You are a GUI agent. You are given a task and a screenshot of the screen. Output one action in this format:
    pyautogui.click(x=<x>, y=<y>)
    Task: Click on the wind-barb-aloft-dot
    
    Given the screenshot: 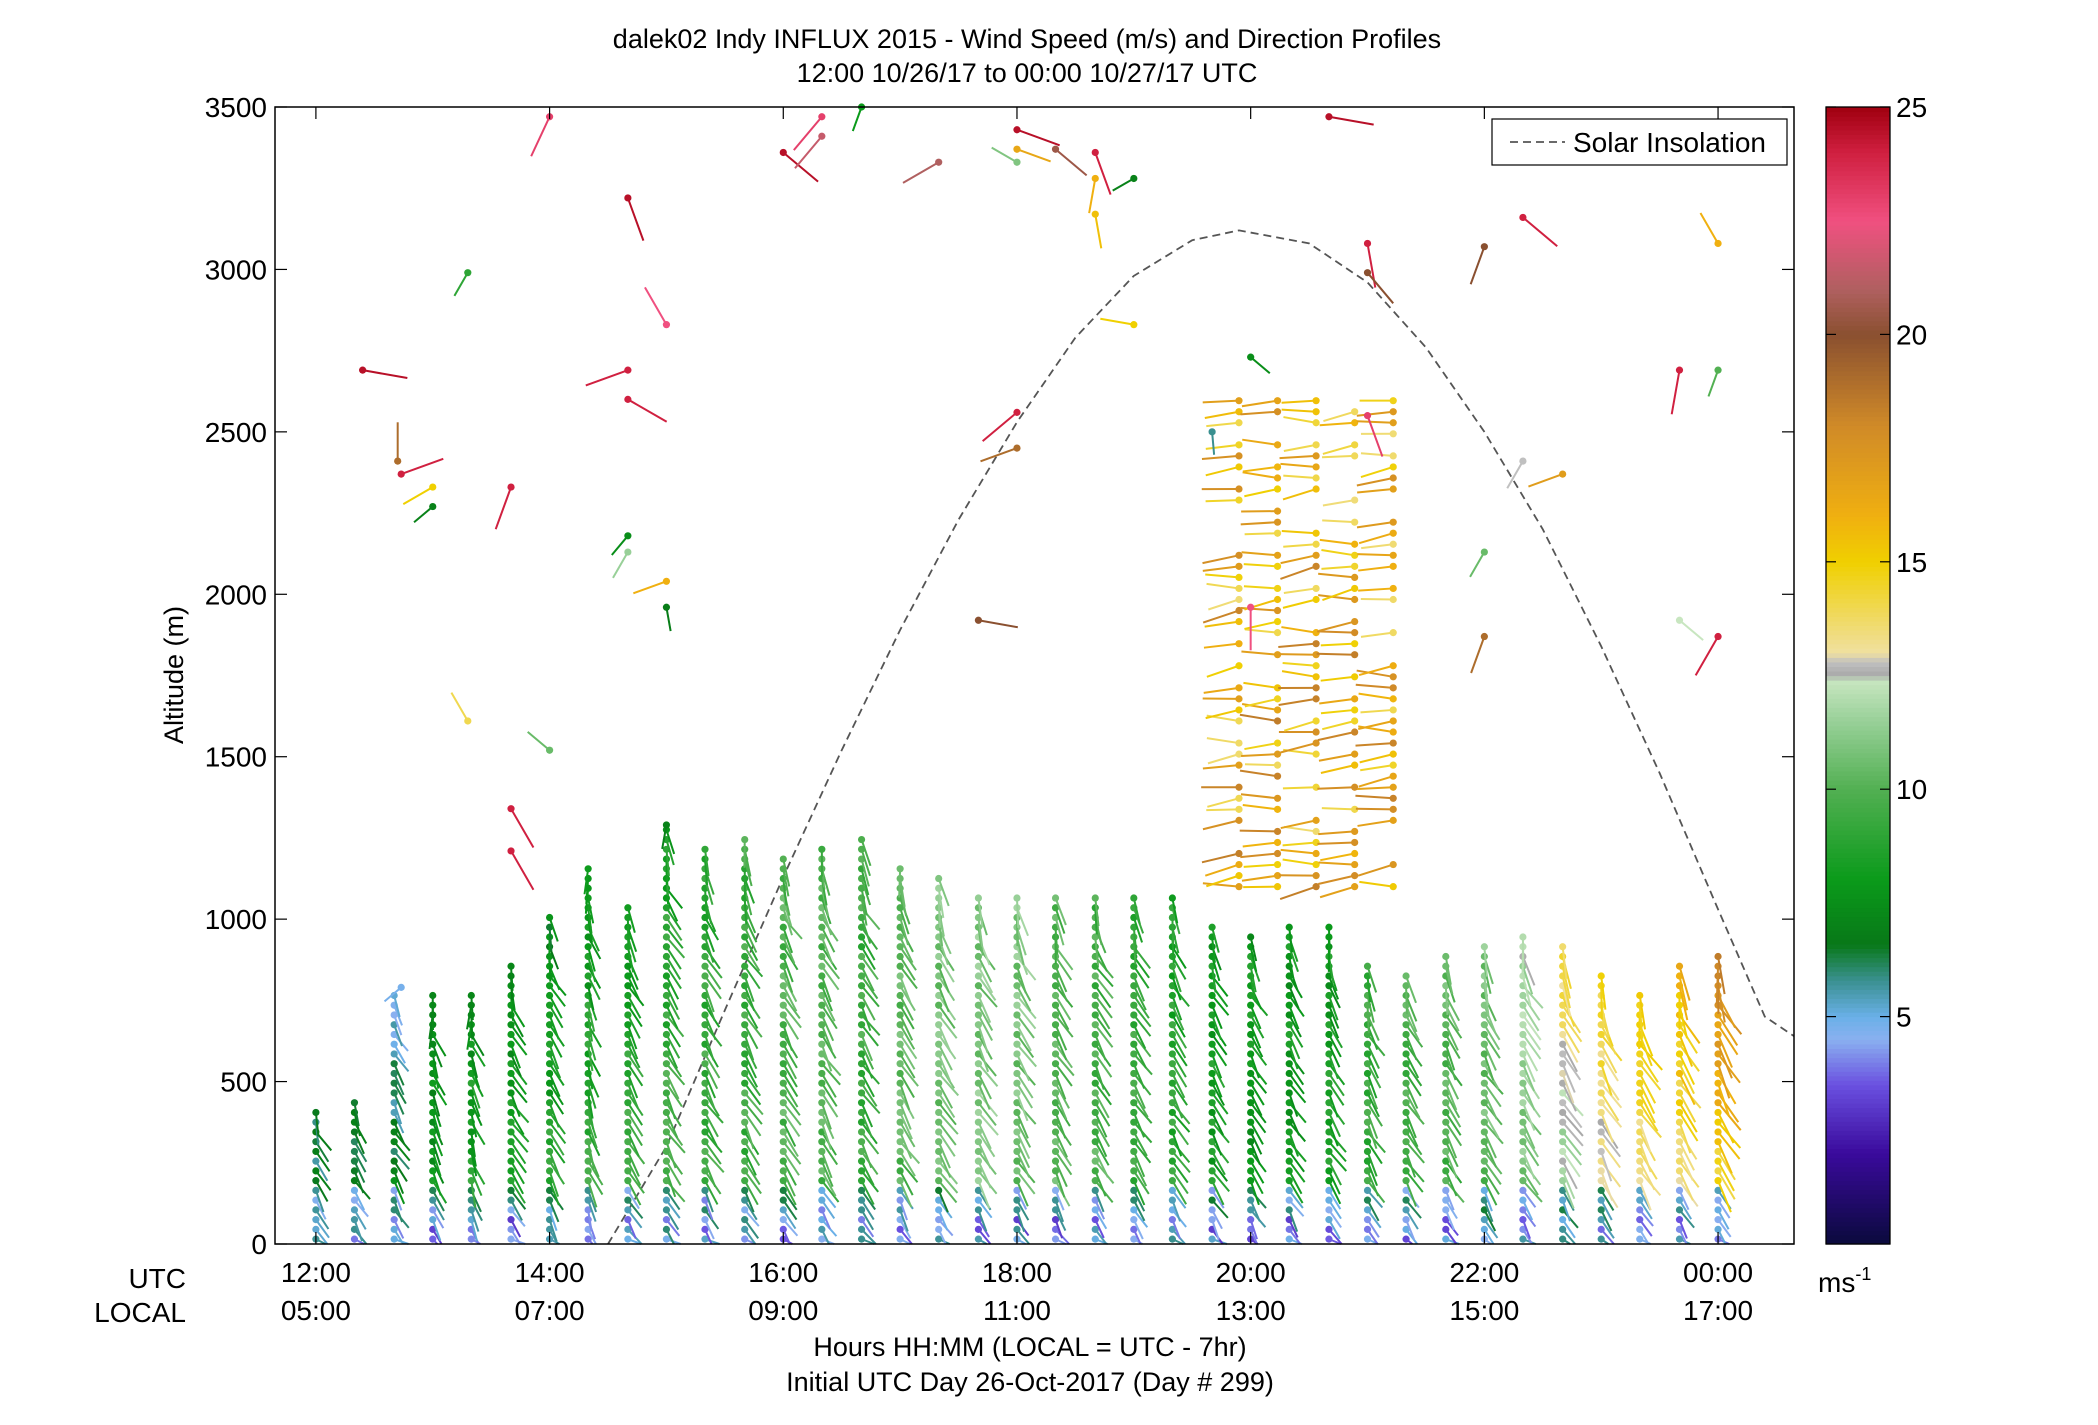 What is the action you would take?
    pyautogui.click(x=1718, y=243)
    